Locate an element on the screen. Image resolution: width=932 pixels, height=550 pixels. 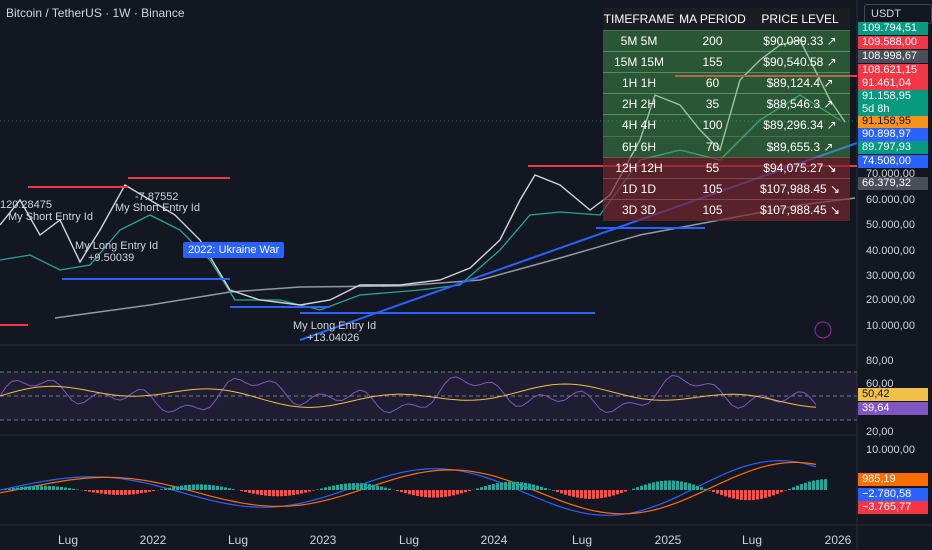
table-cell: 60 is located at coordinates (712, 83).